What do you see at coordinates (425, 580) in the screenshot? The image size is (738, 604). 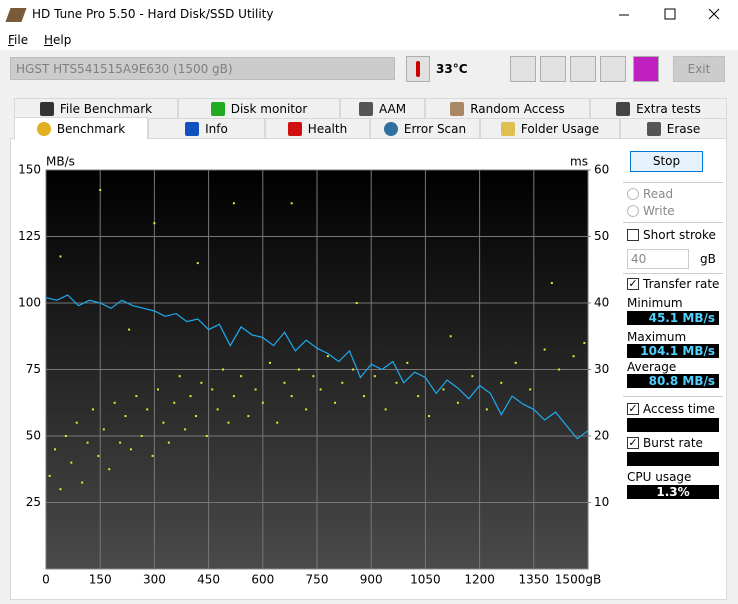 I see `x-tick-label: 1050` at bounding box center [425, 580].